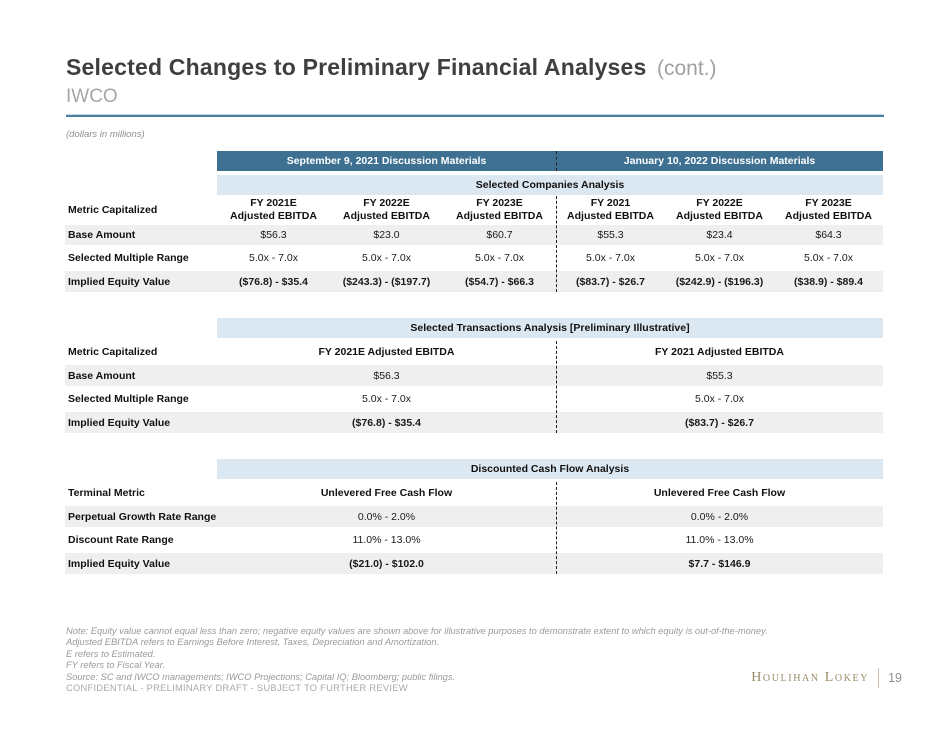  What do you see at coordinates (828, 281) in the screenshot?
I see `value-cell: ($38.9) - $89.4` at bounding box center [828, 281].